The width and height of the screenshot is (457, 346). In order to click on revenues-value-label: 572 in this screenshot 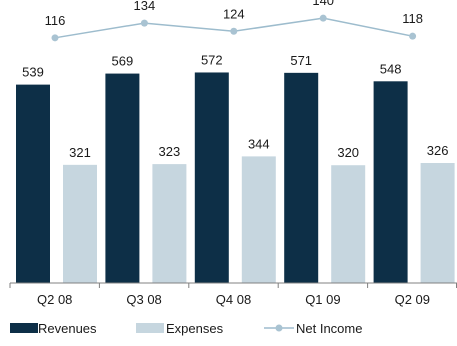, I will do `click(212, 59)`.